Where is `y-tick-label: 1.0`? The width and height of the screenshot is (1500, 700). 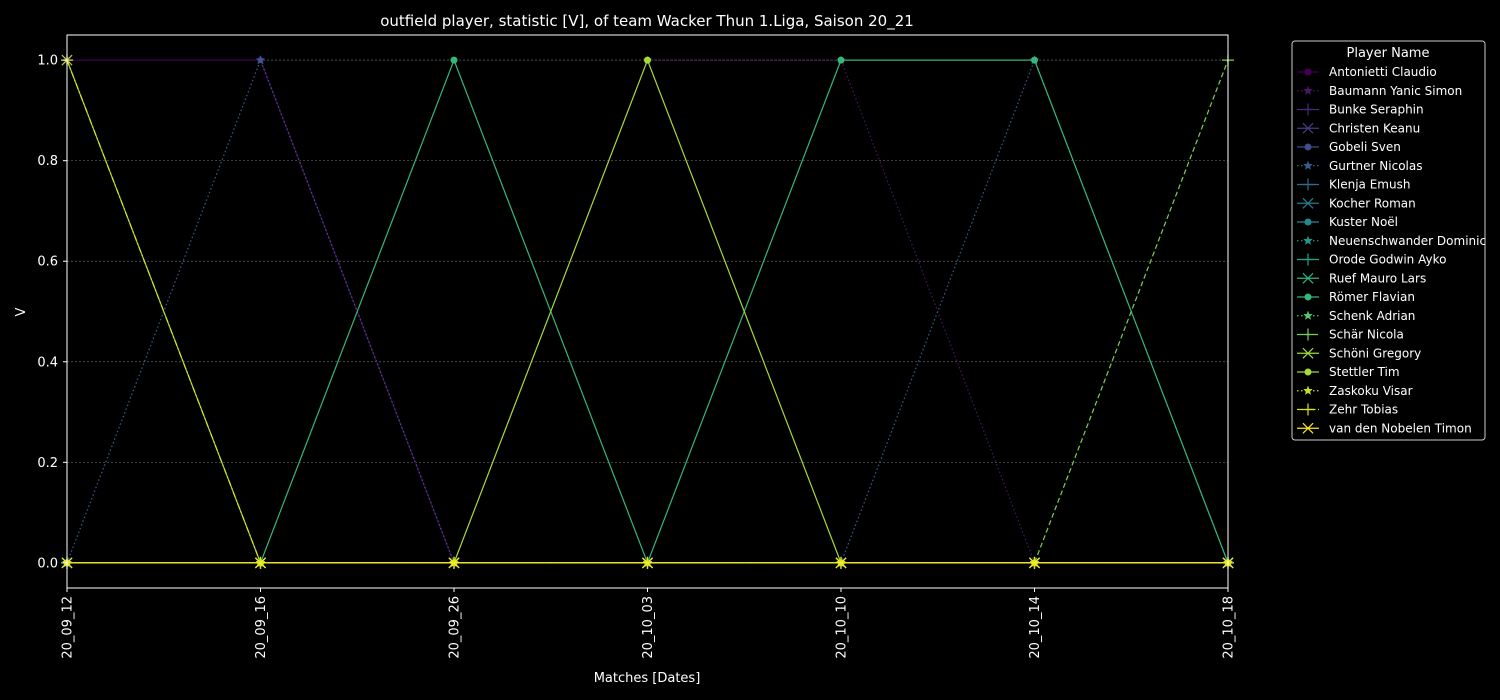
y-tick-label: 1.0 is located at coordinates (47, 61).